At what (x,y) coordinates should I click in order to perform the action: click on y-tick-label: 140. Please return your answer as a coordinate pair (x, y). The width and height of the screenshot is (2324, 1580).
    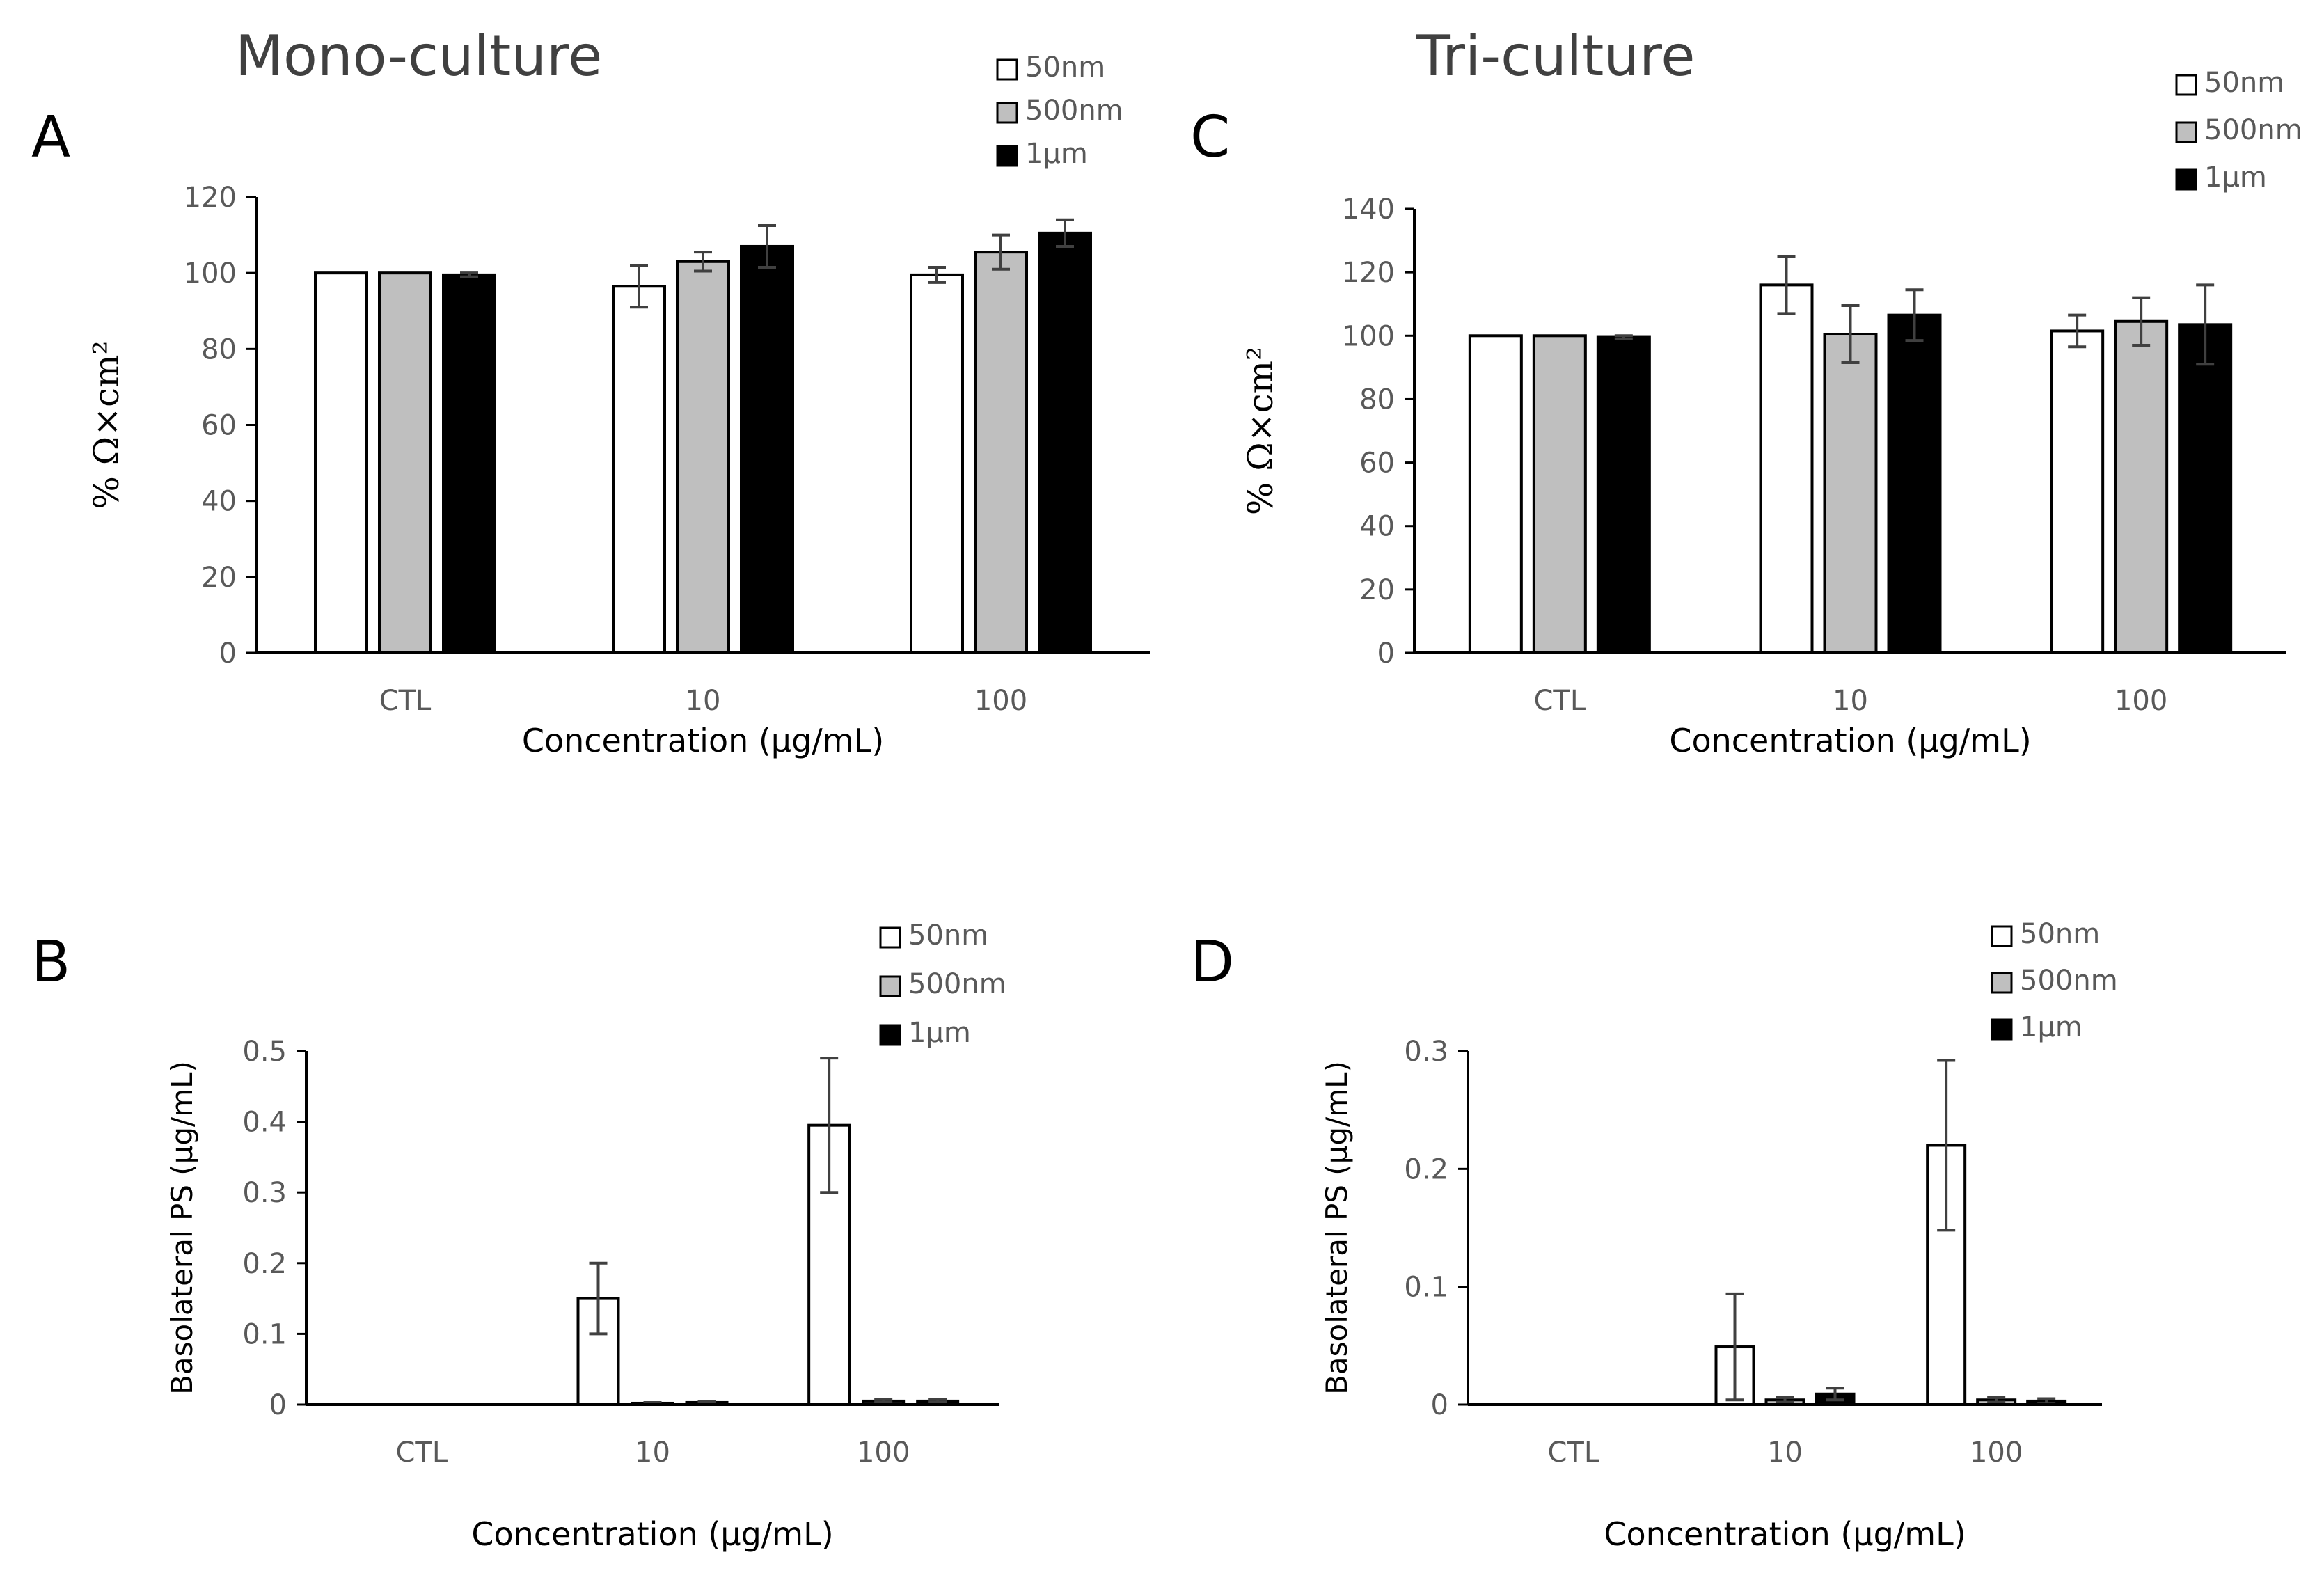
    Looking at the image, I should click on (1369, 209).